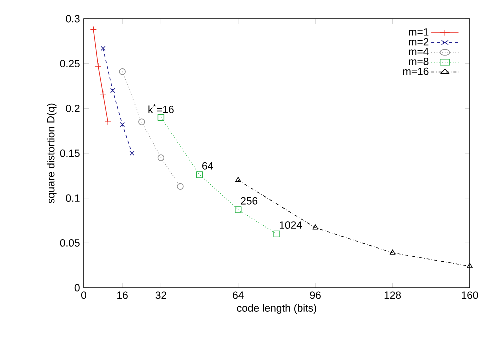  What do you see at coordinates (73, 108) in the screenshot?
I see `y-tick-label: 0.2` at bounding box center [73, 108].